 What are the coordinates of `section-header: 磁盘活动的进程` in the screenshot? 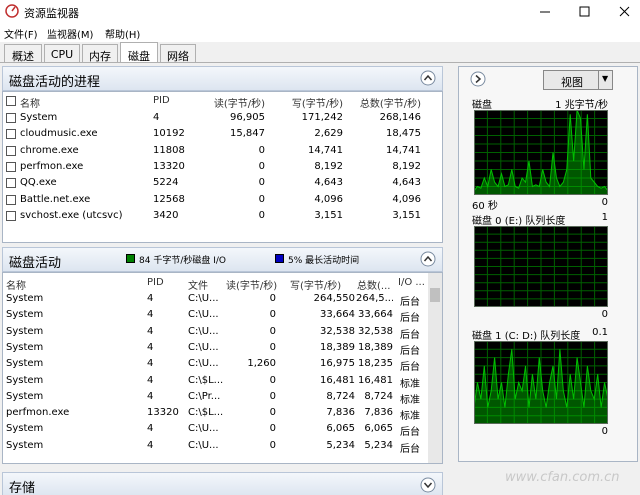 It's located at (222, 78).